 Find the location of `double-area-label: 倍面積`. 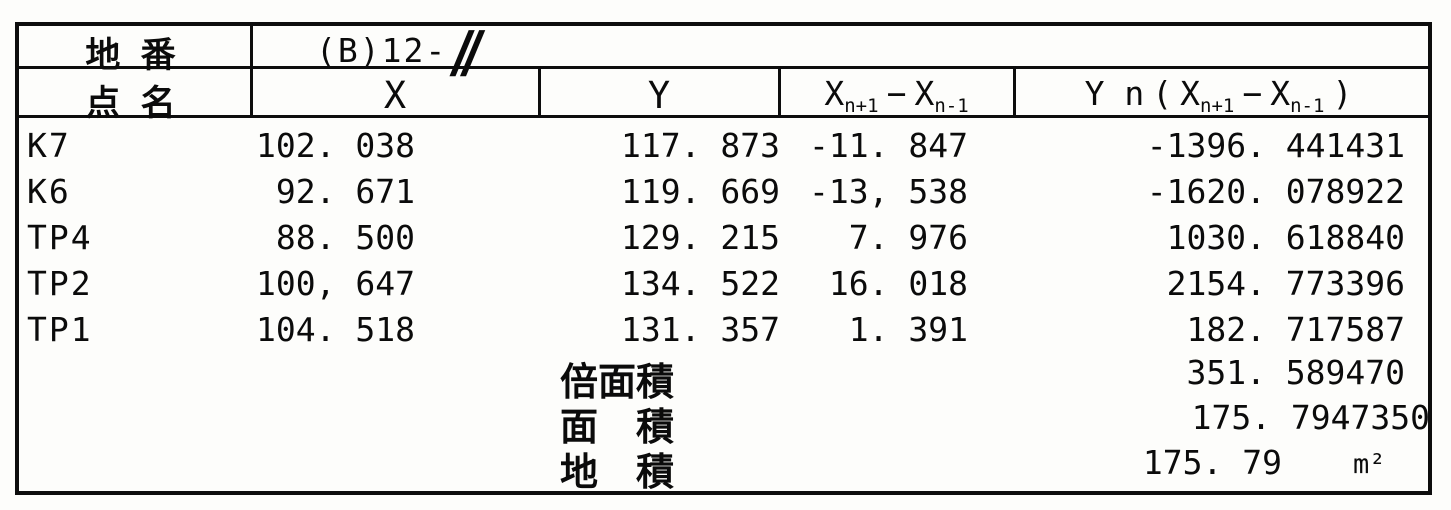

double-area-label: 倍面積 is located at coordinates (617, 382).